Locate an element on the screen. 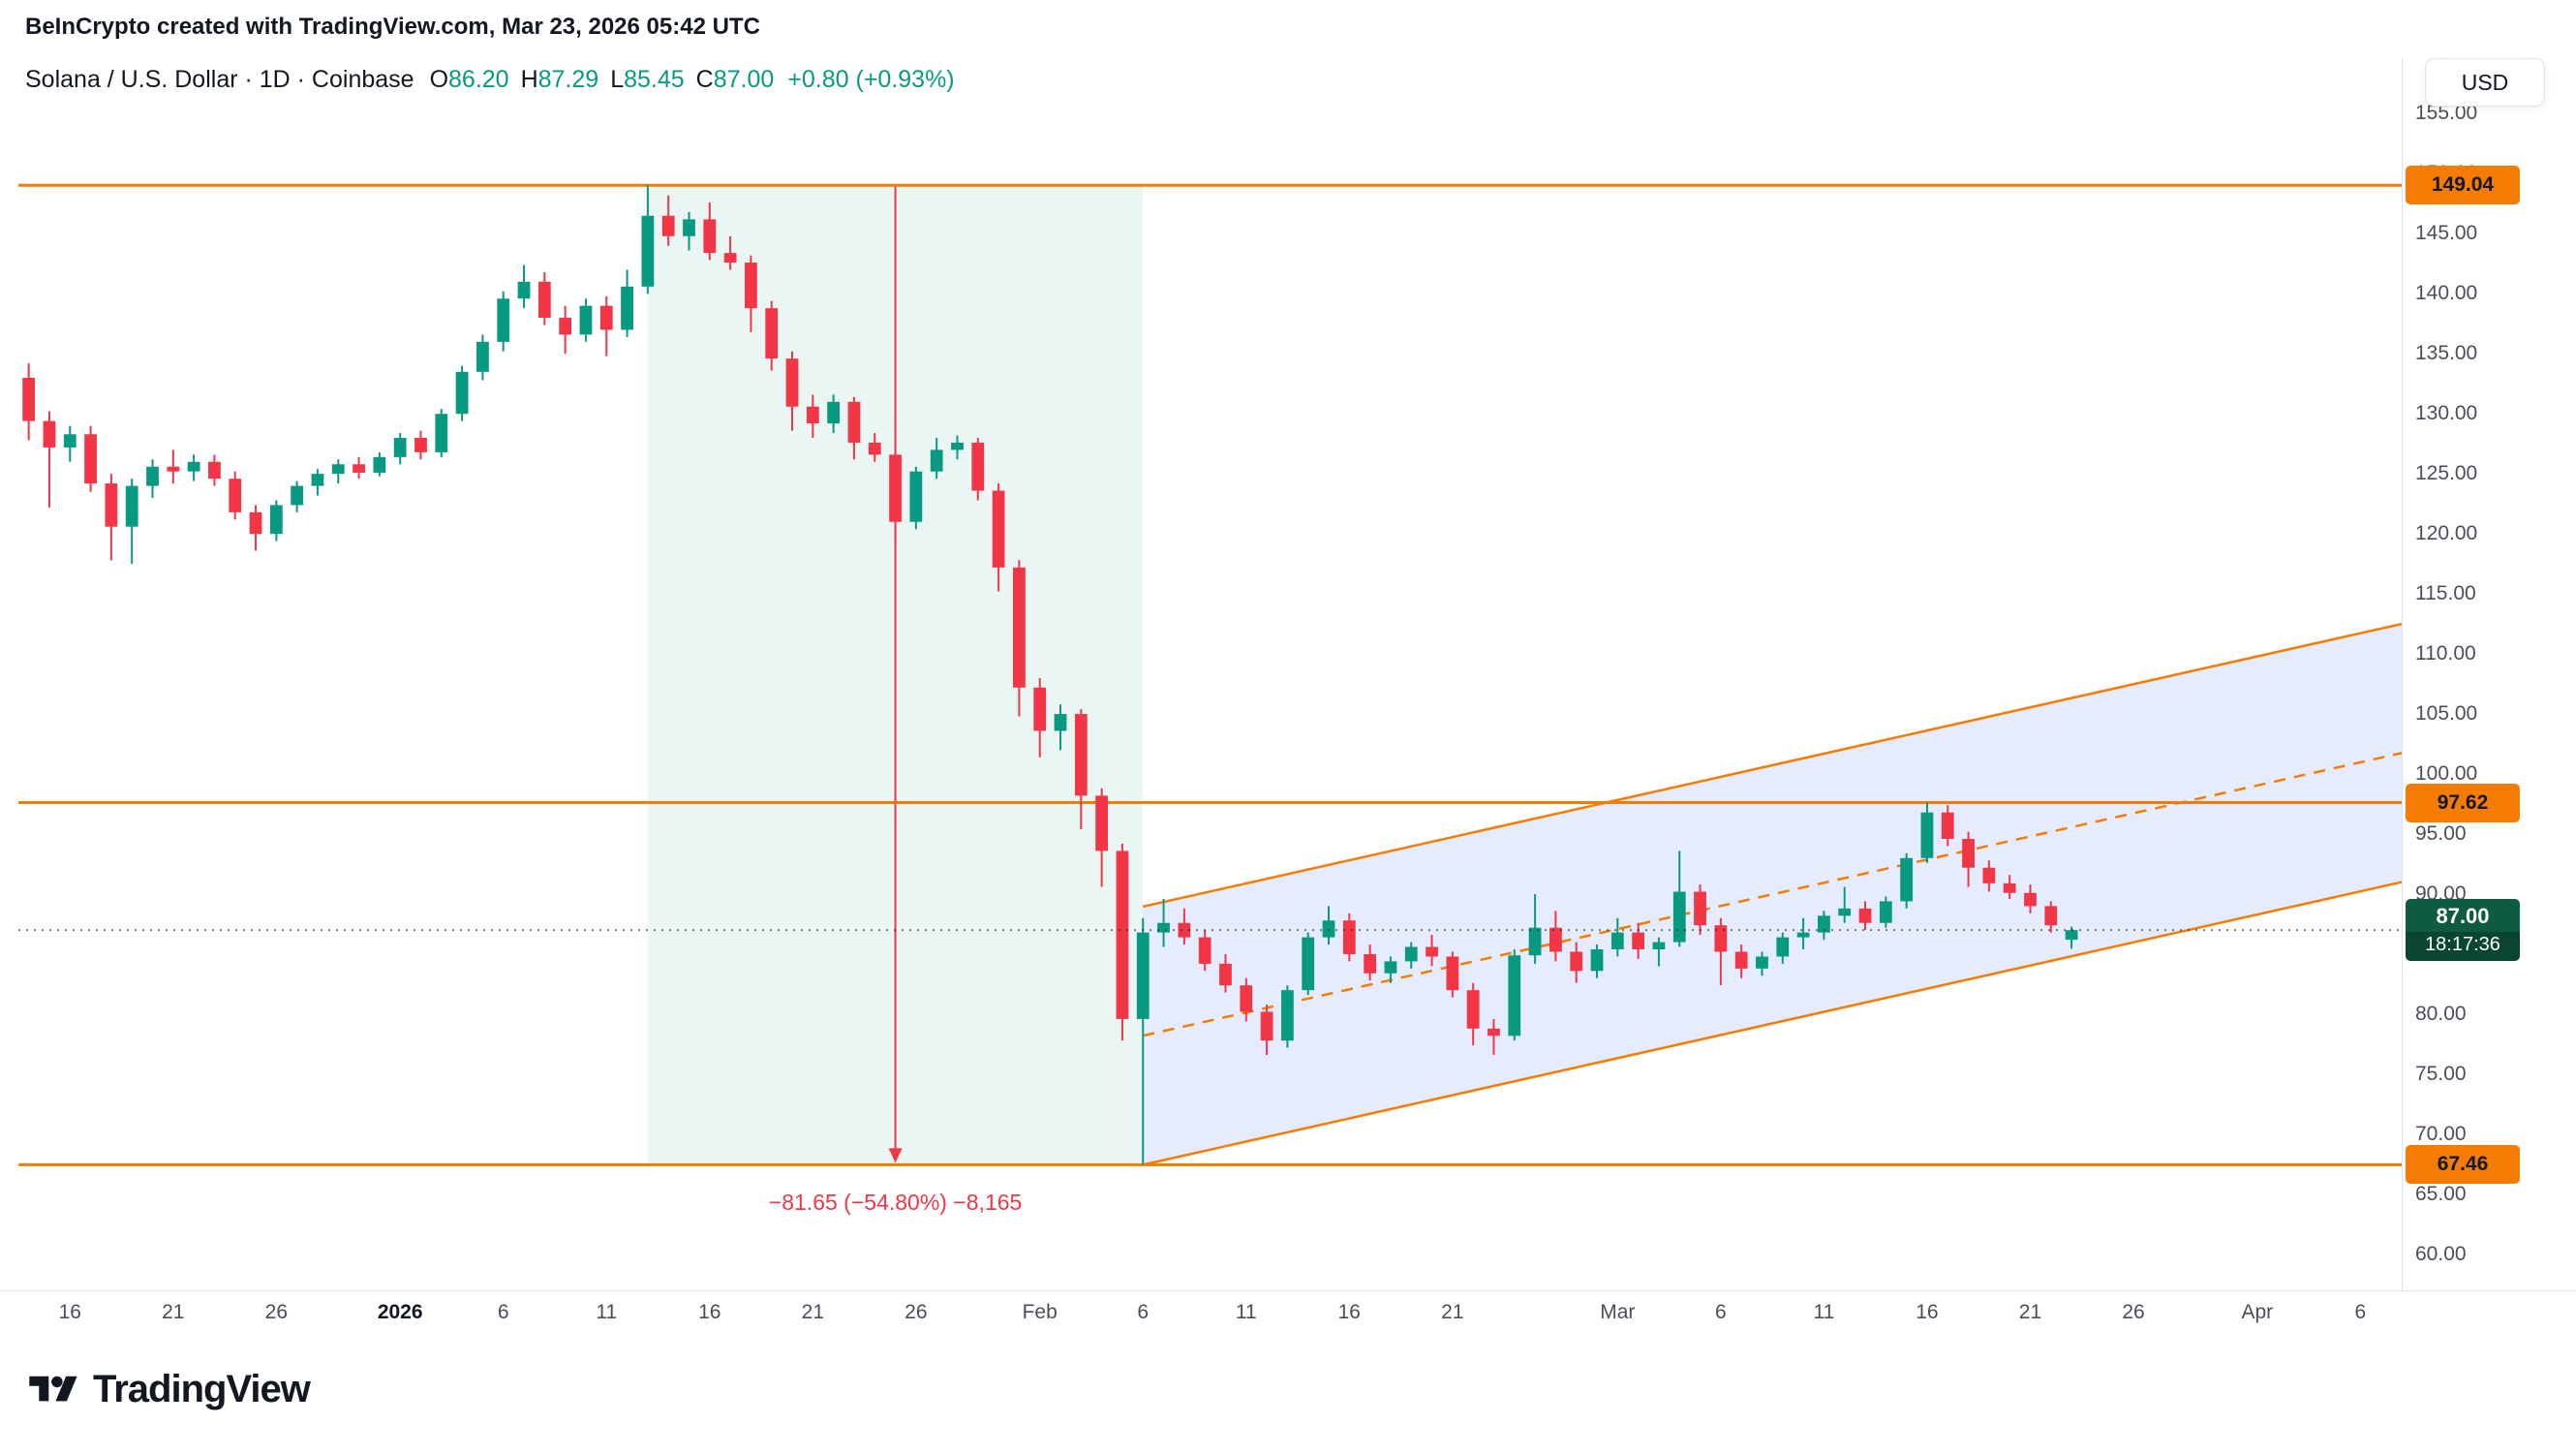 The image size is (2576, 1455). price-axis-separator is located at coordinates (2402, 674).